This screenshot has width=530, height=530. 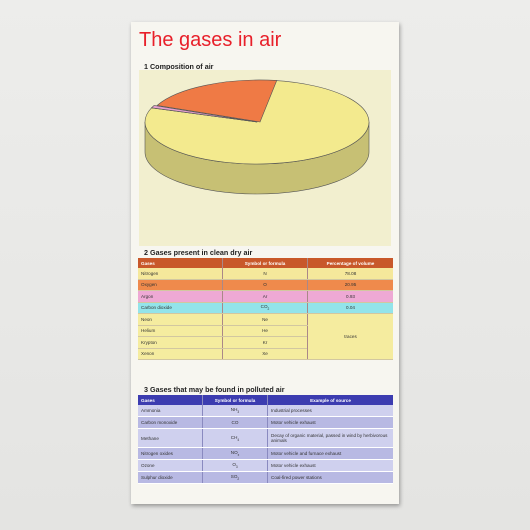 I want to click on formula-text: Xe, so click(x=265, y=354).